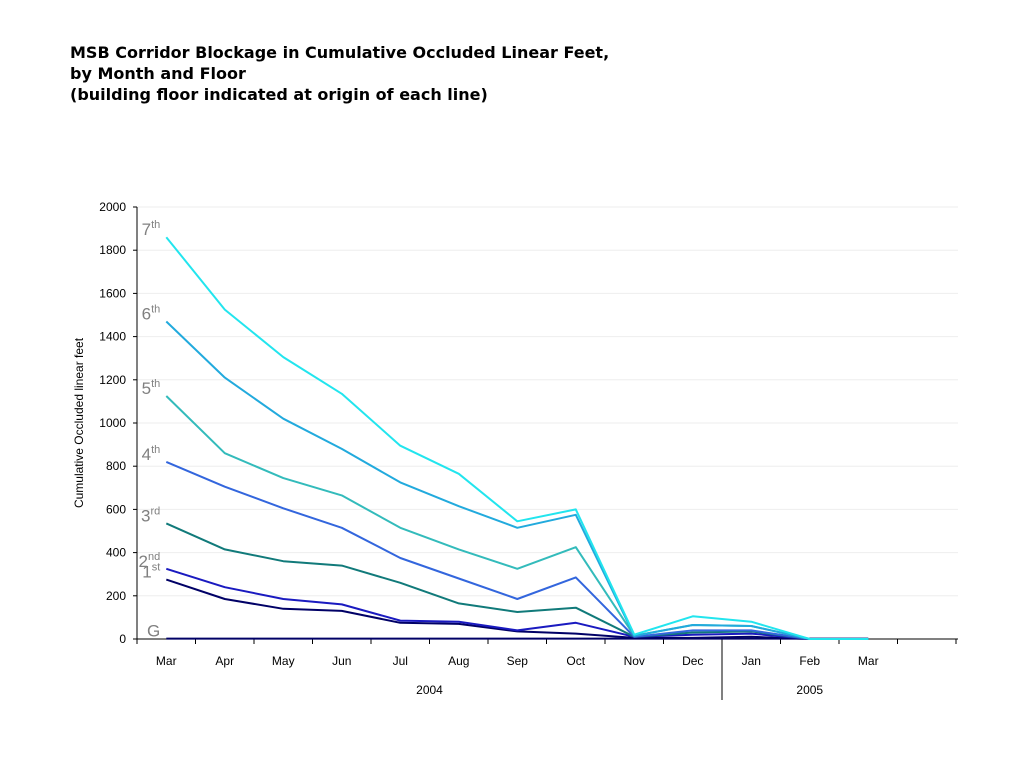 Image resolution: width=1024 pixels, height=768 pixels. What do you see at coordinates (146, 229) in the screenshot?
I see `floor-label-number: 7` at bounding box center [146, 229].